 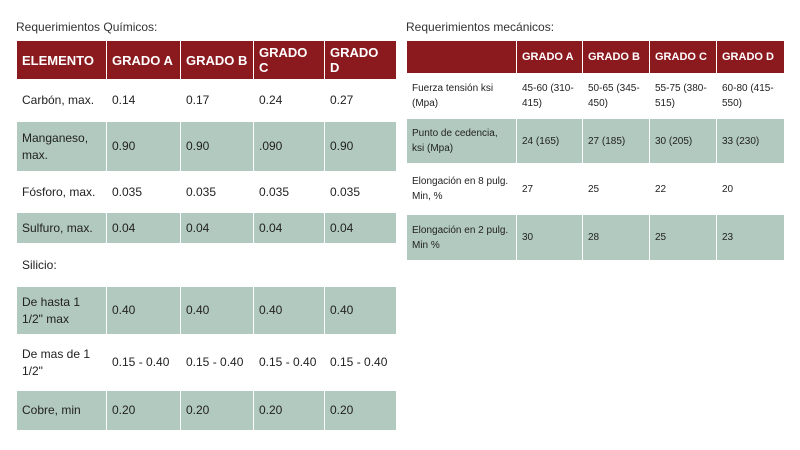 What do you see at coordinates (683, 96) in the screenshot?
I see `value-cell: 55-75 (380-515)` at bounding box center [683, 96].